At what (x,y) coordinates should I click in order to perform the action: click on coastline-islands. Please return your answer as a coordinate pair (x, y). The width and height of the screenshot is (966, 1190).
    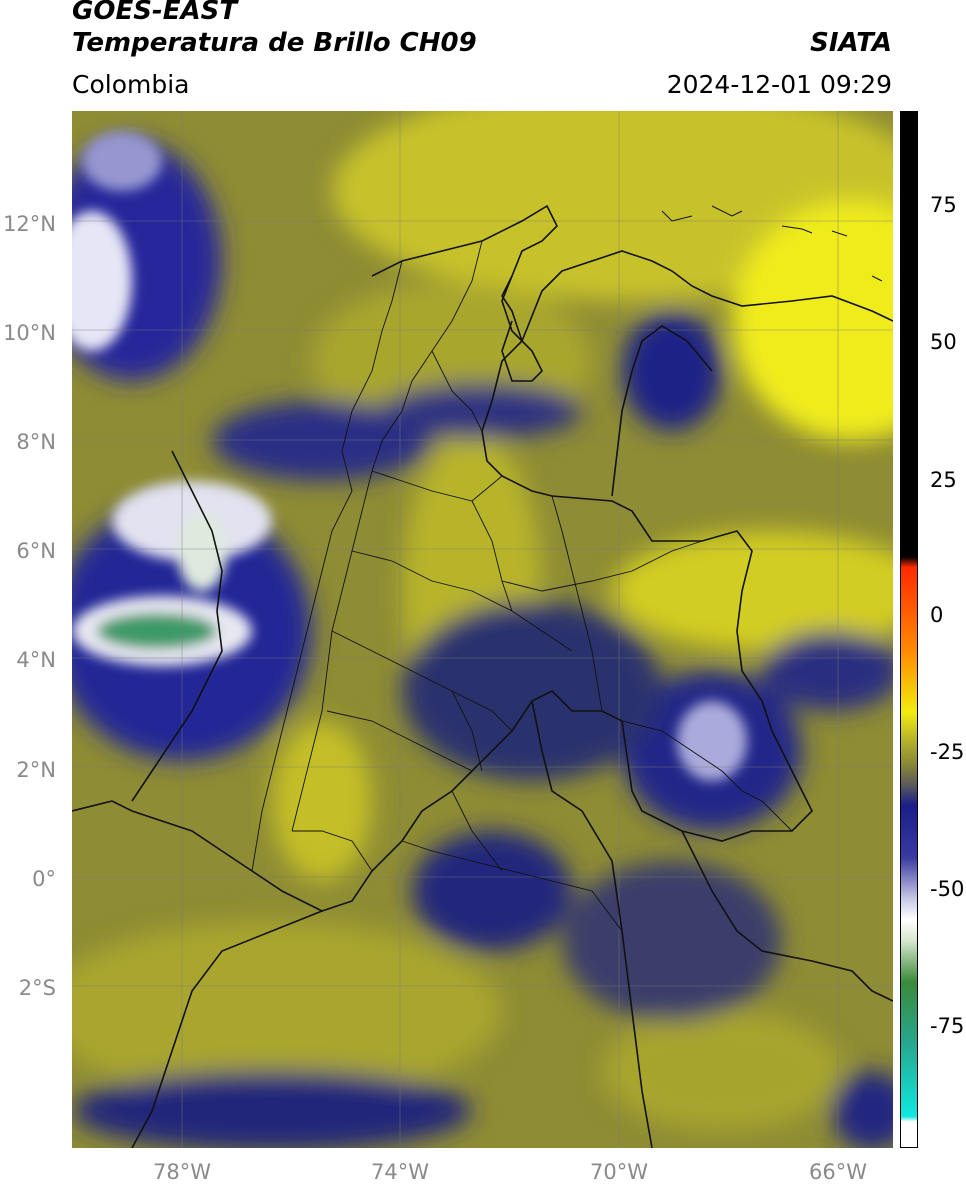
    Looking at the image, I should click on (772, 243).